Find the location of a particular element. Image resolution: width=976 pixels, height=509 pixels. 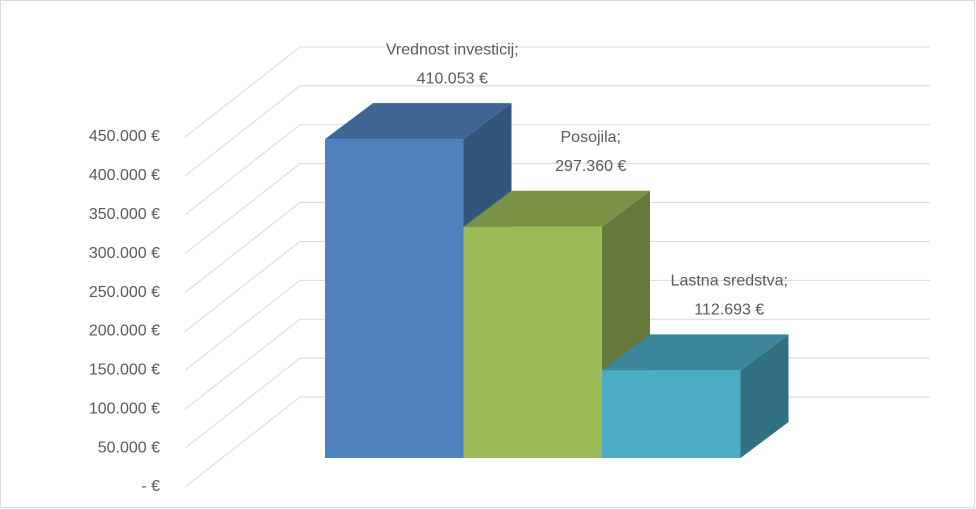

y-tick-label: 450.000 € is located at coordinates (124, 136).